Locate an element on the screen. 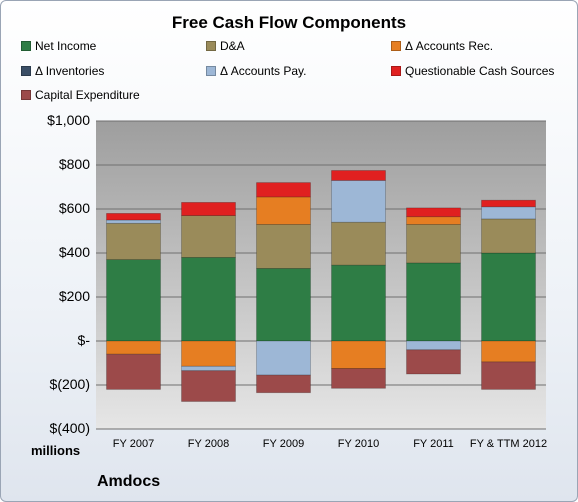  legend-item-net-income: Net Income is located at coordinates (58, 46).